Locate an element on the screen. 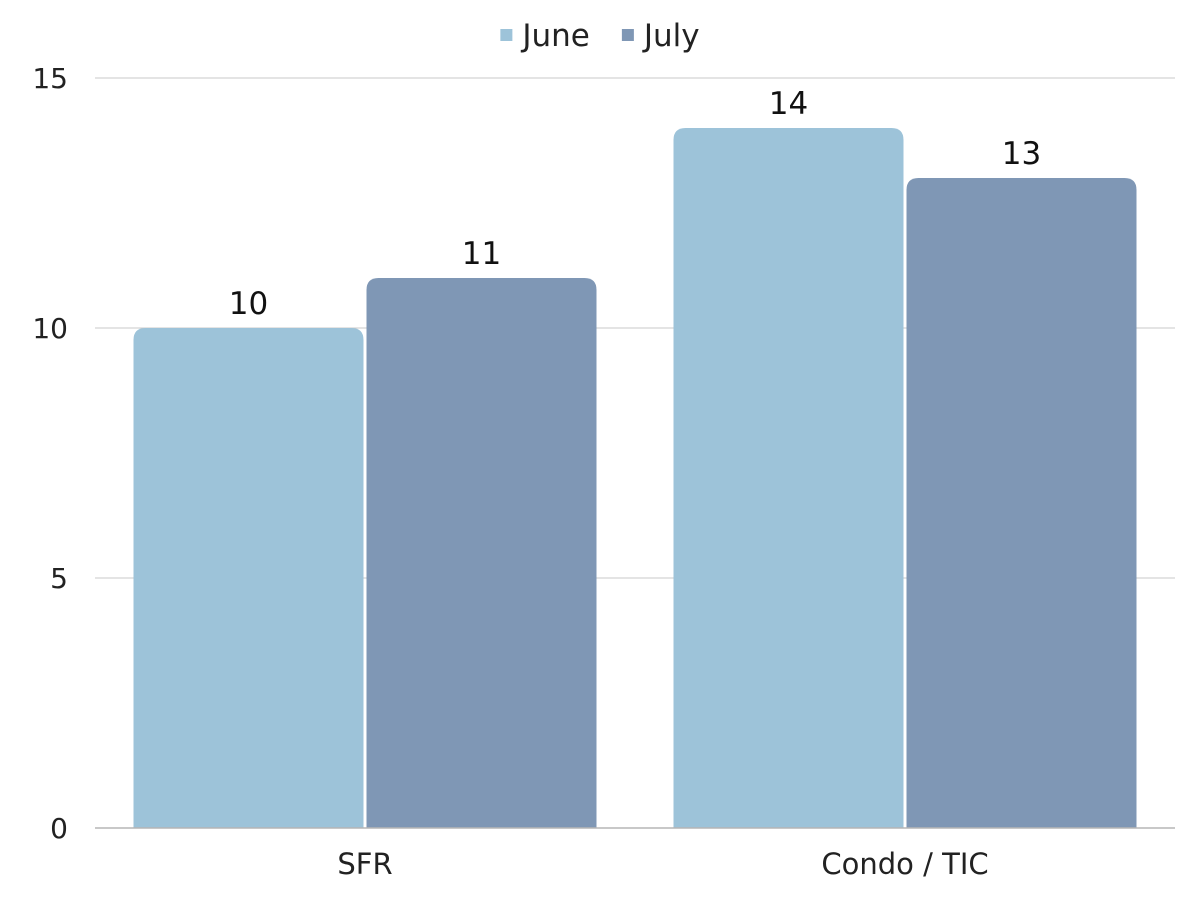 This screenshot has width=1200, height=900. y-tick-label: 0 is located at coordinates (59, 828).